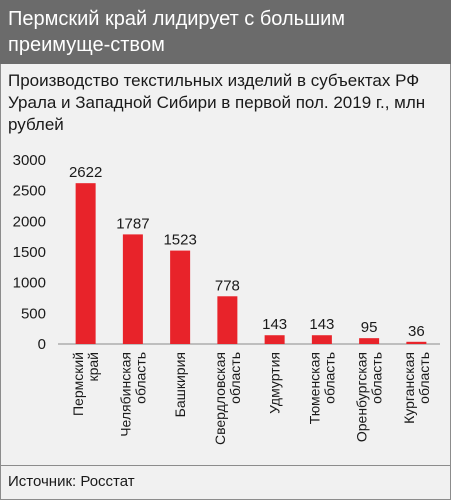  I want to click on x-tick-label: Курганскаяобласть, so click(416, 388).